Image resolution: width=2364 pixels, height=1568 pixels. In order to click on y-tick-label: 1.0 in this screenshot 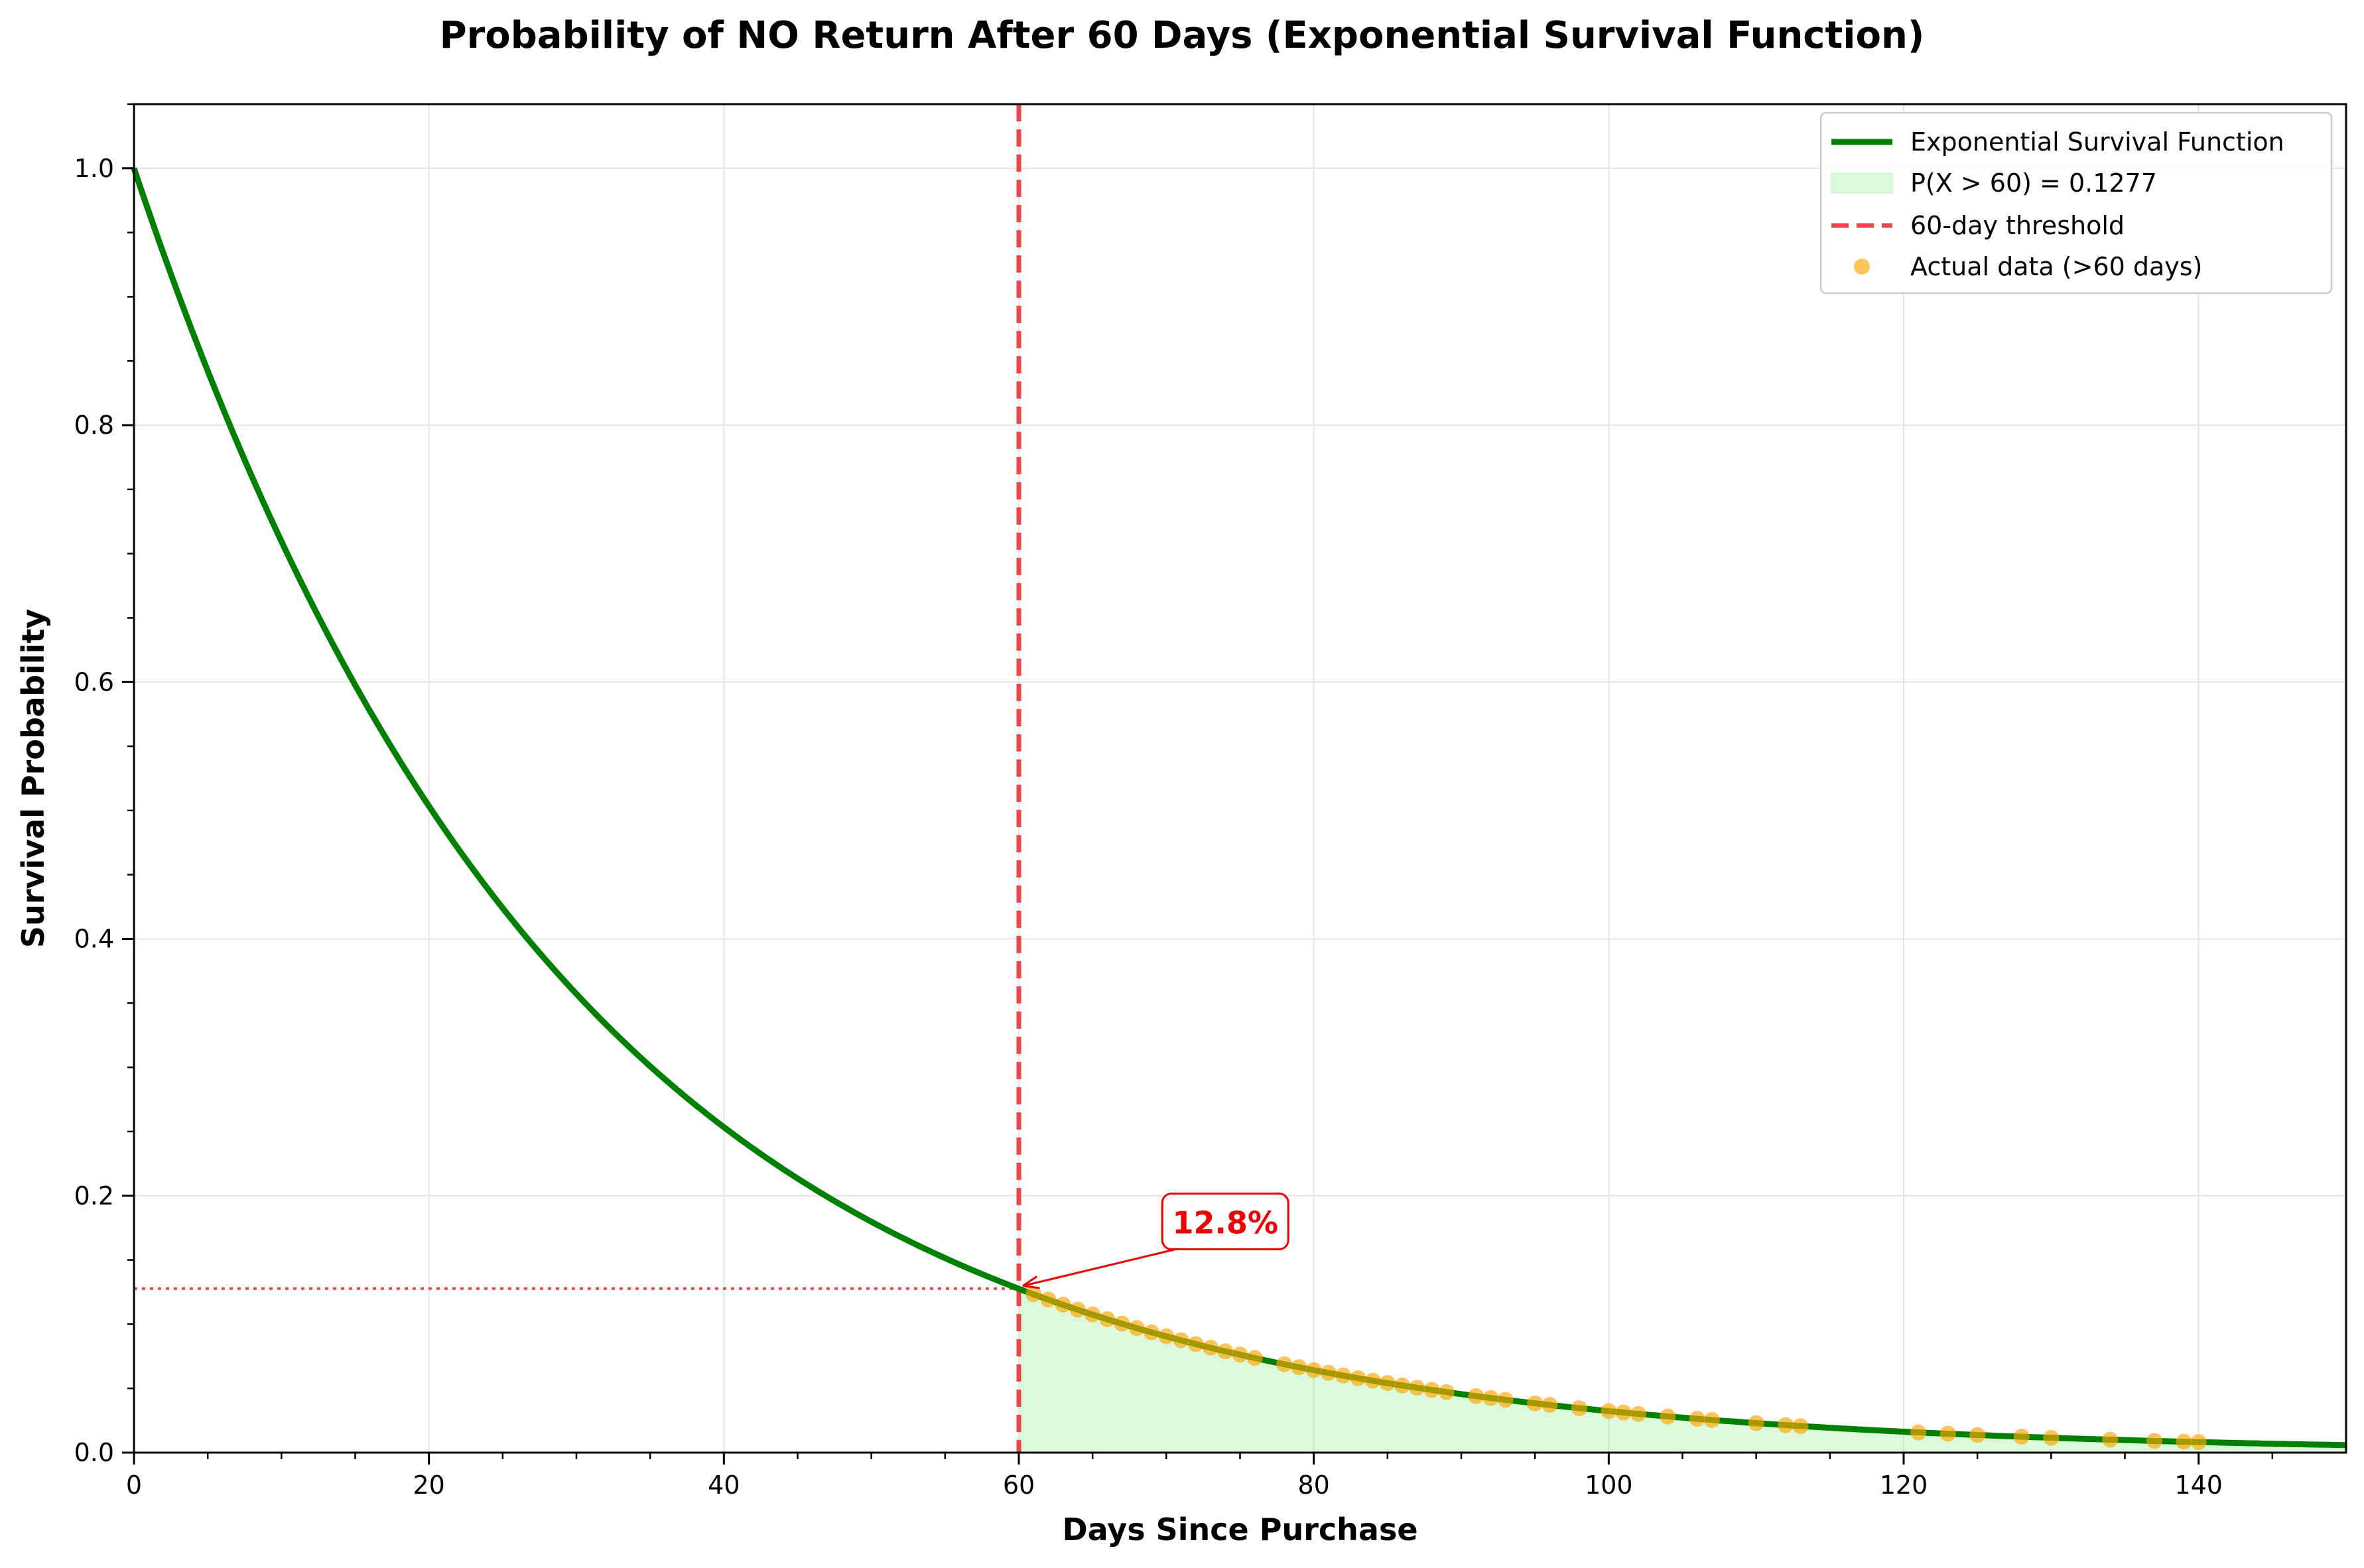, I will do `click(94, 168)`.